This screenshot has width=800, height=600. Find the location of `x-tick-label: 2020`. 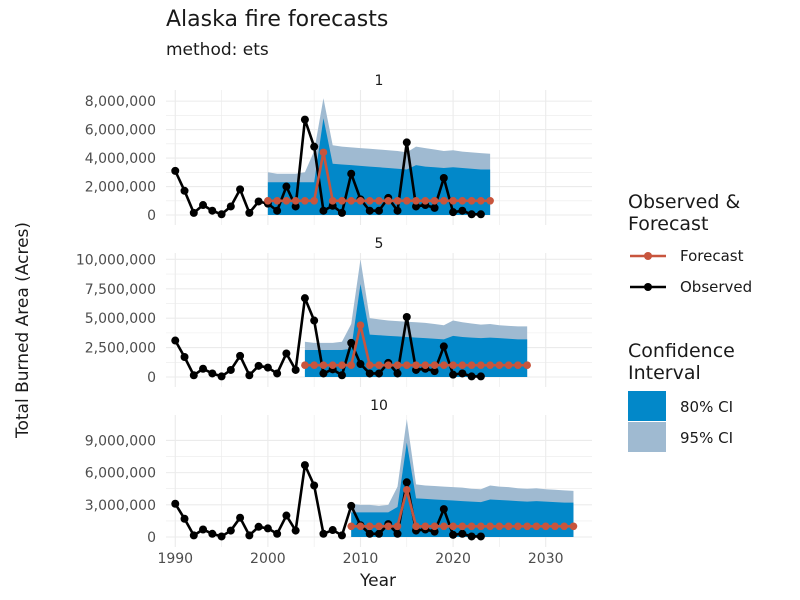

x-tick-label: 2020 is located at coordinates (453, 559).